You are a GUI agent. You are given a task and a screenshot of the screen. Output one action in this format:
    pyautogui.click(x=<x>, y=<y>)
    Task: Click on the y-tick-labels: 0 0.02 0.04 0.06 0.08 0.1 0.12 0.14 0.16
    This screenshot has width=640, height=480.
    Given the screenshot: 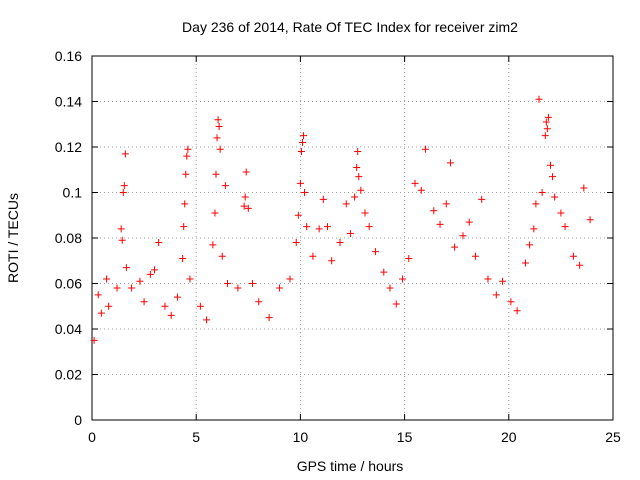 What is the action you would take?
    pyautogui.click(x=68, y=238)
    